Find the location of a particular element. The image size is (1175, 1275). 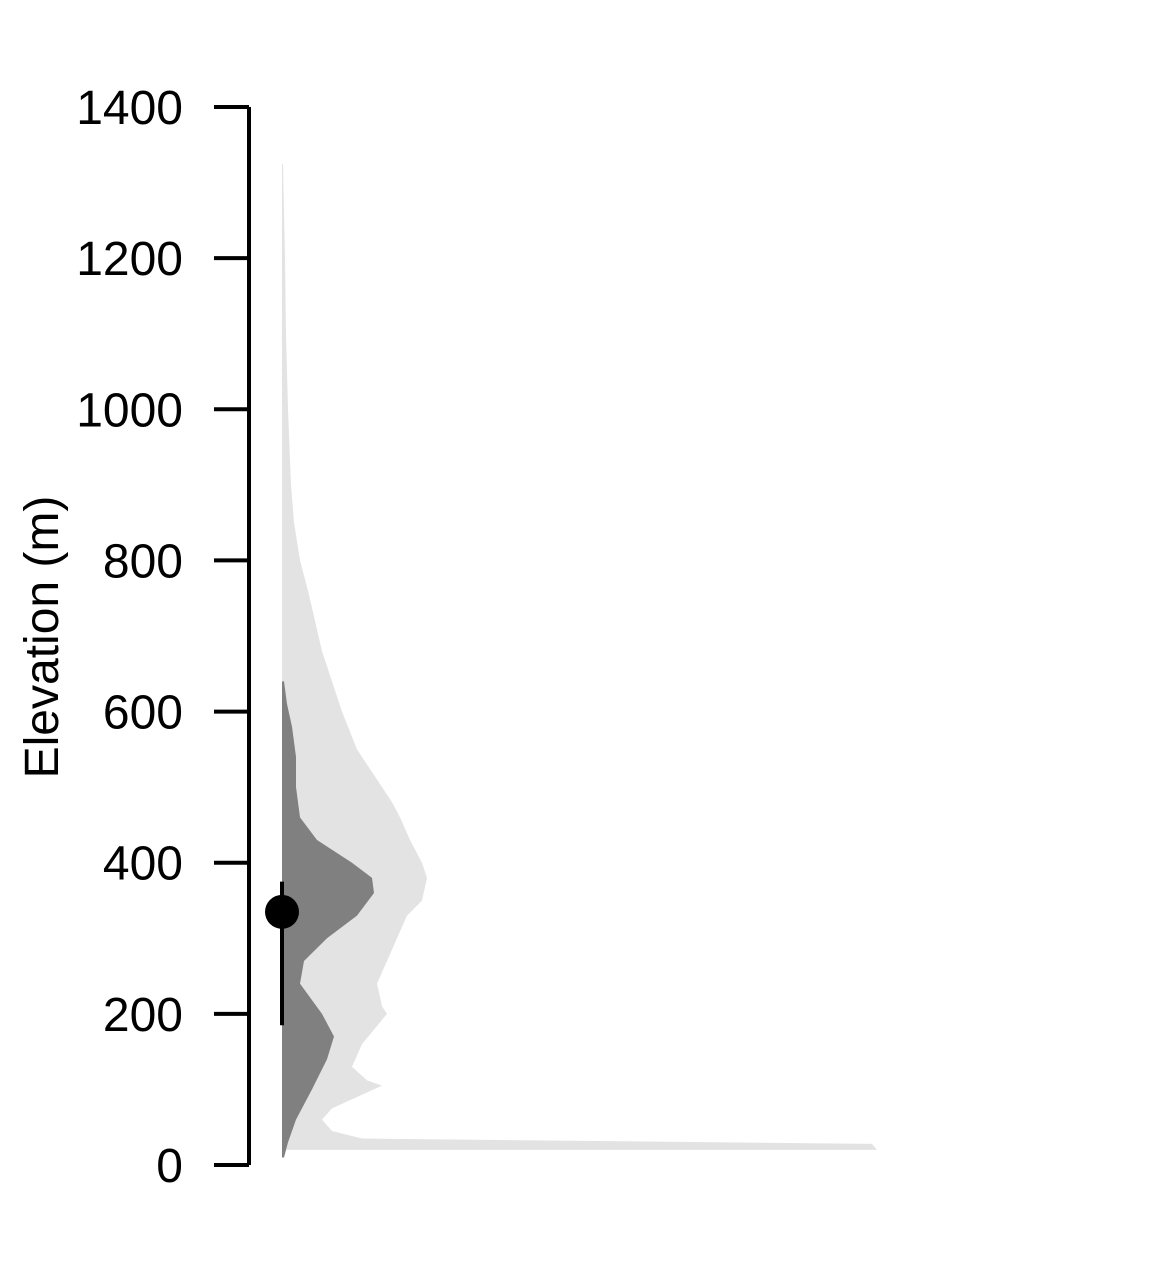

point-estimate is located at coordinates (282, 911).